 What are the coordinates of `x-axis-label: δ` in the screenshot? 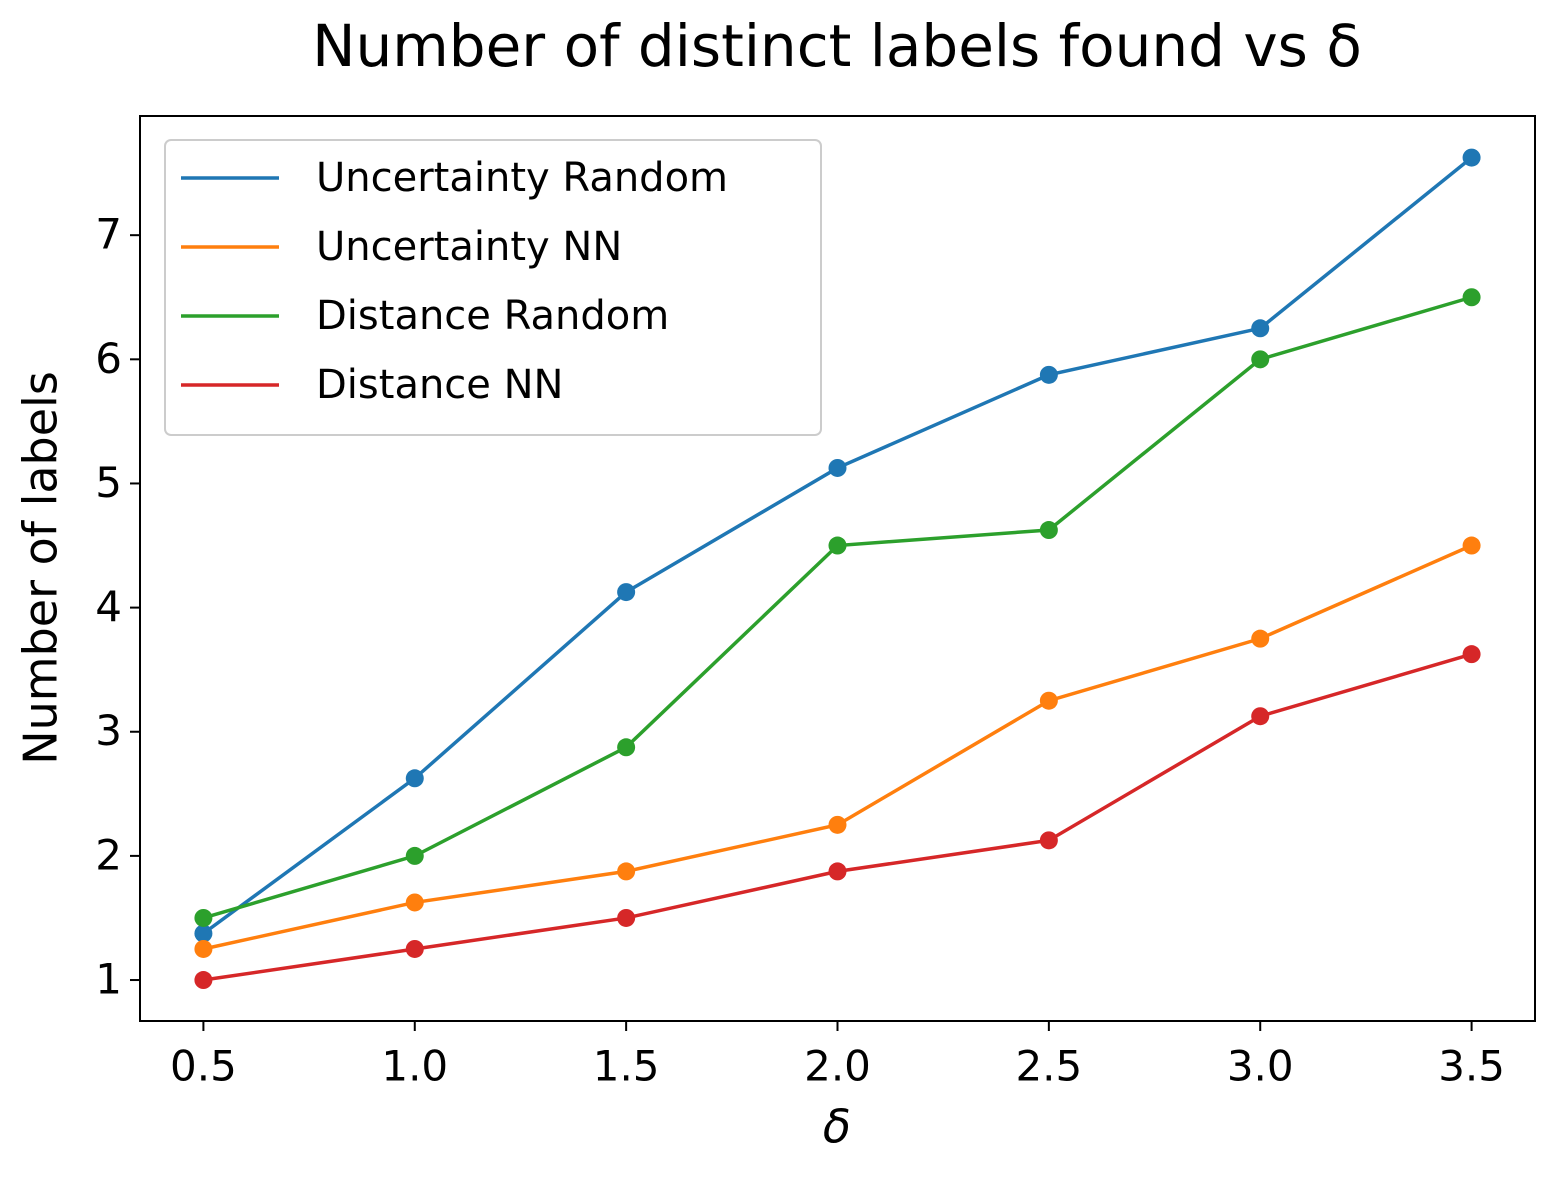 It's located at (837, 1127).